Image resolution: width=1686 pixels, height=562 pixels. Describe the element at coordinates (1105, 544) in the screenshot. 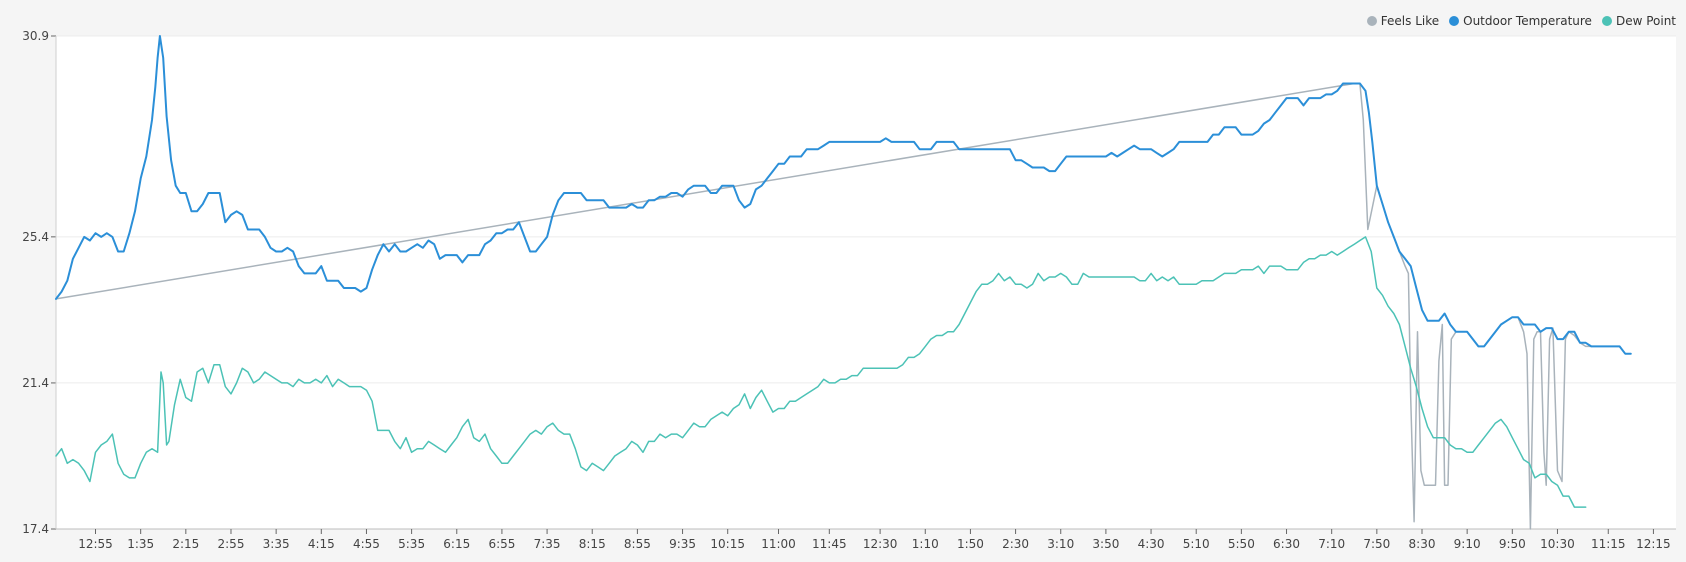

I see `x-tick-label: 3:50` at that location.